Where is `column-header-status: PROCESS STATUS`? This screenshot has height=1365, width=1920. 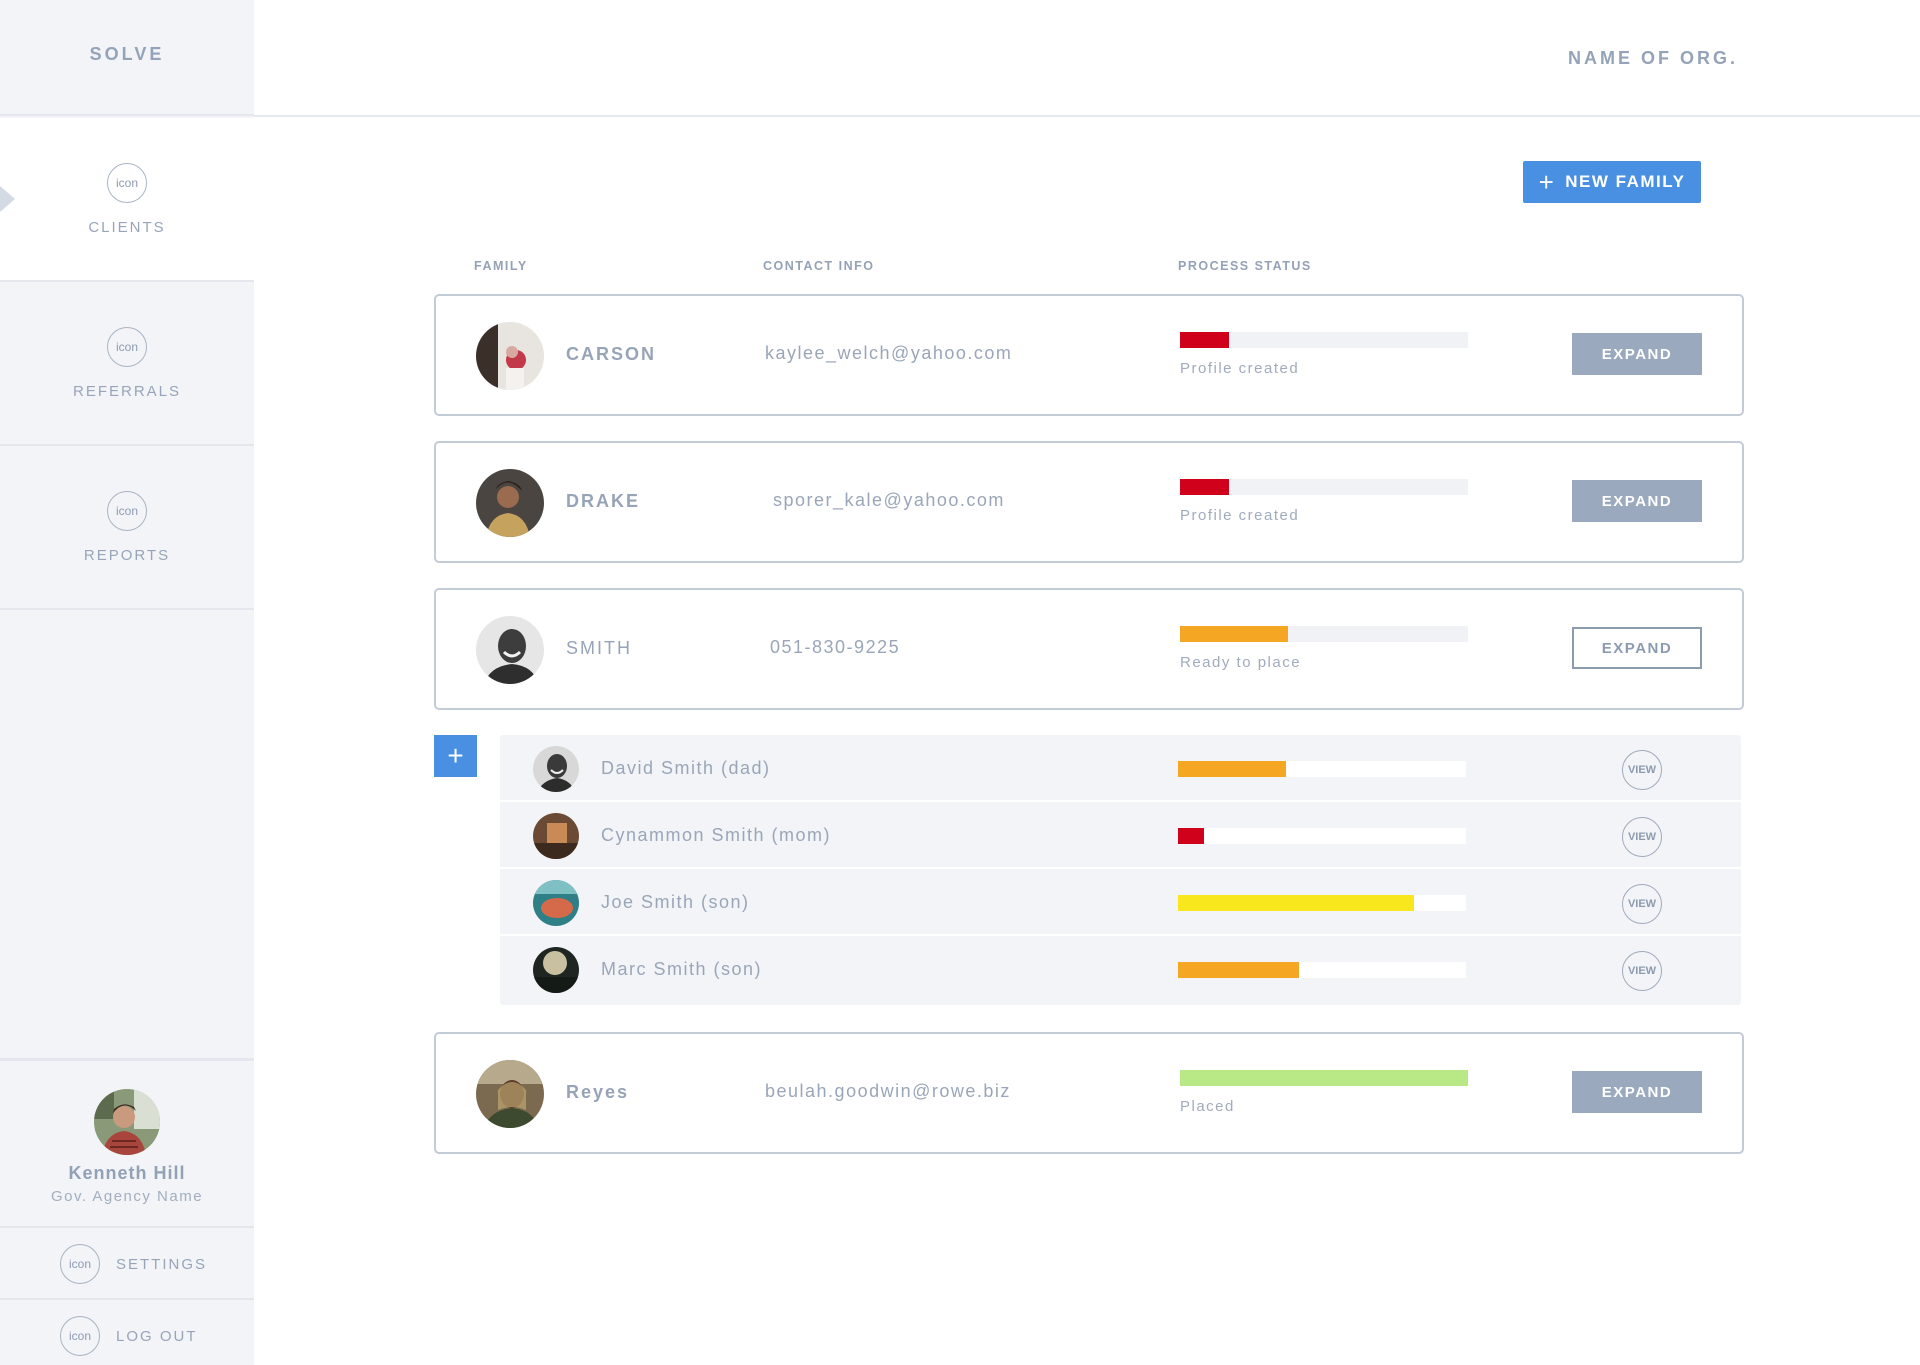
column-header-status: PROCESS STATUS is located at coordinates (1245, 266).